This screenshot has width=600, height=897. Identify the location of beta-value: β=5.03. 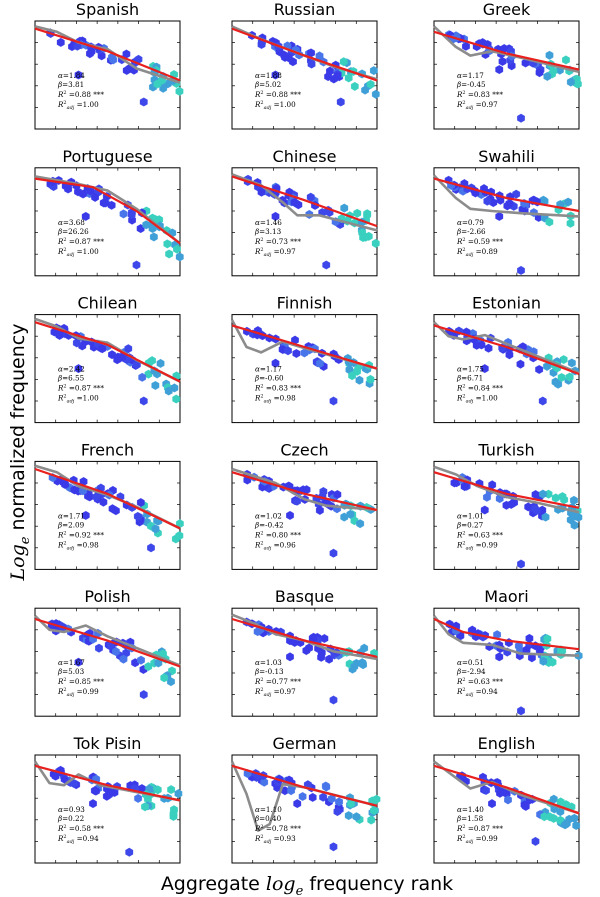
(71, 671).